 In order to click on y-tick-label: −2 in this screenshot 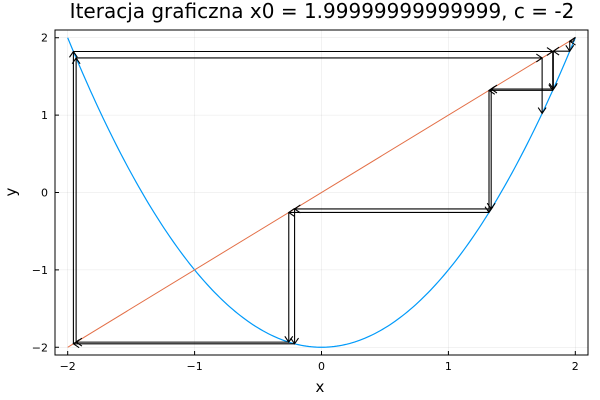, I will do `click(40, 347)`.